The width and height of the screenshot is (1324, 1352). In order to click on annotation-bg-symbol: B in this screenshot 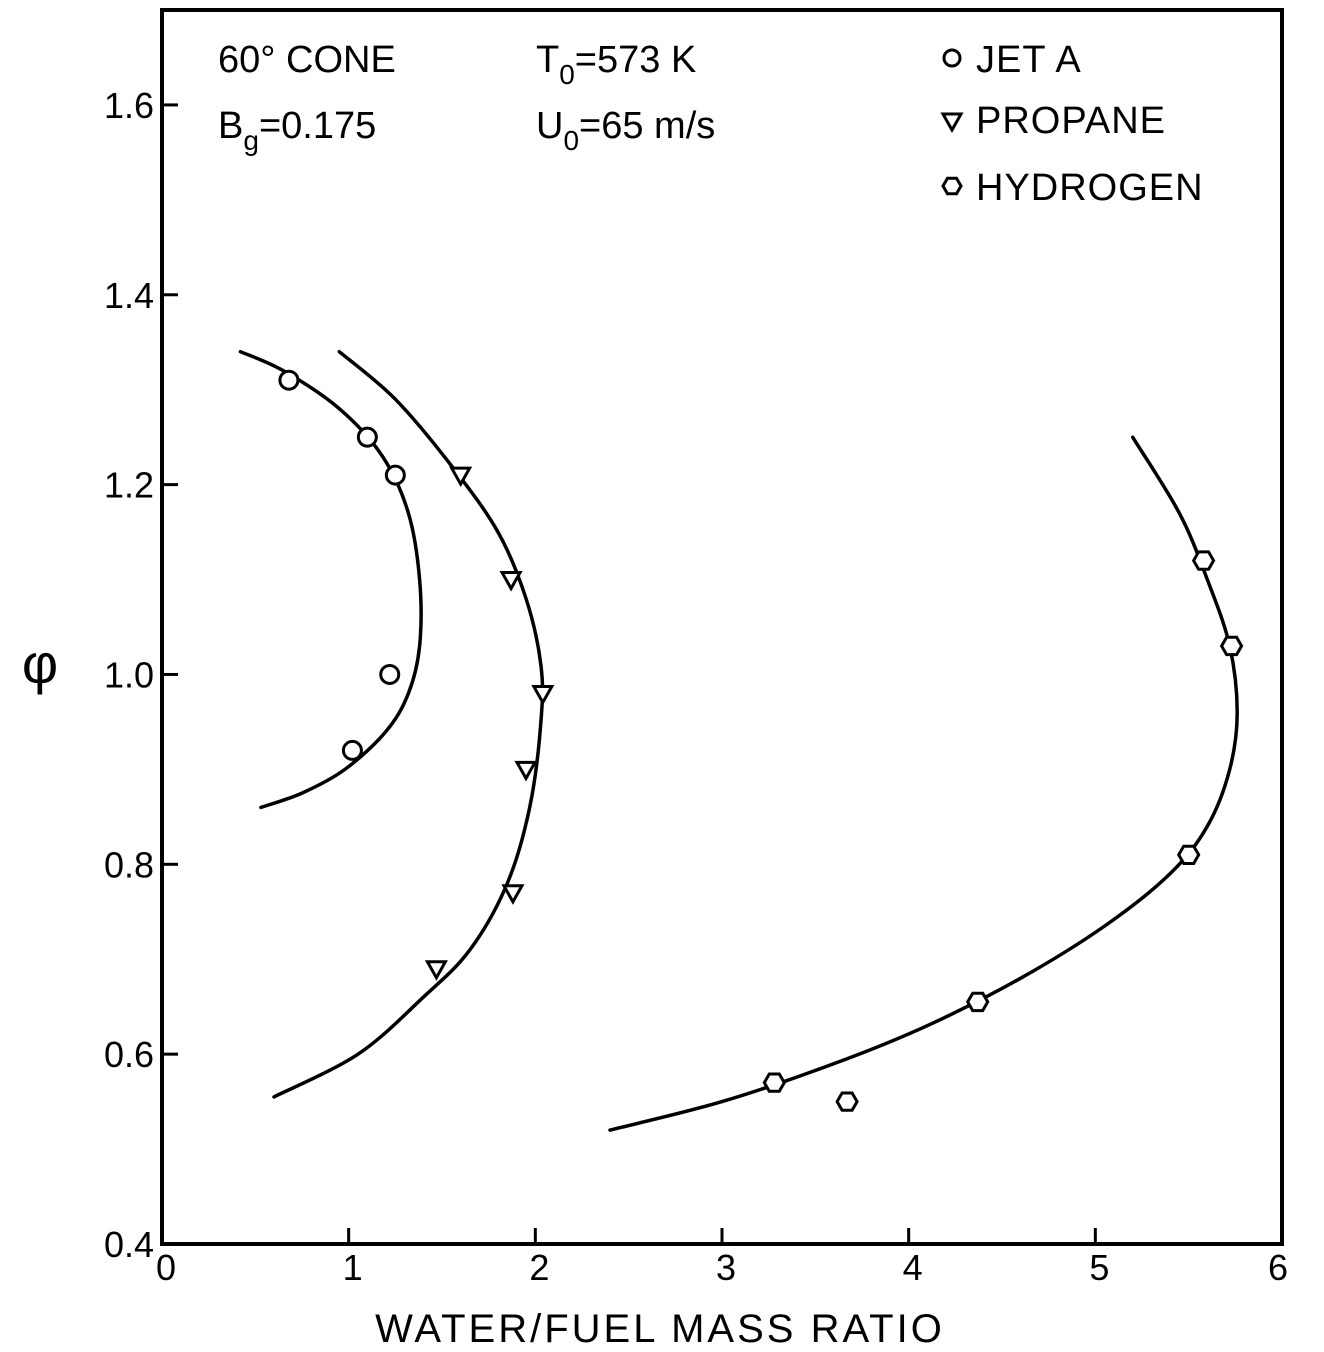, I will do `click(230, 126)`.